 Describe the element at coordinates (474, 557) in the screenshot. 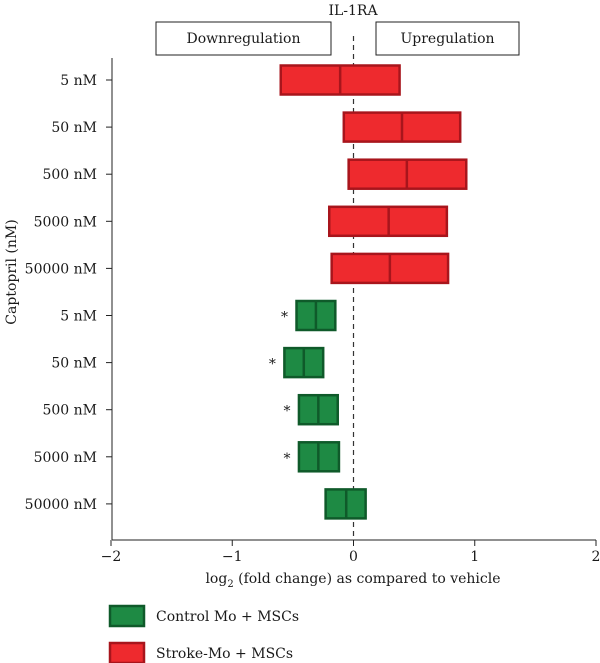

I see `x-tick-label: 1` at that location.